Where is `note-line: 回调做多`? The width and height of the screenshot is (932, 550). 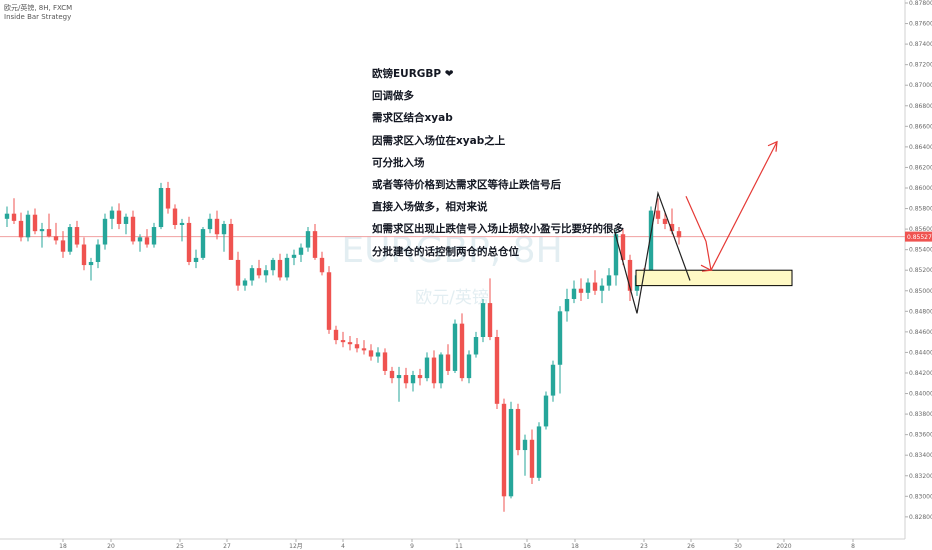 note-line: 回调做多 is located at coordinates (393, 96).